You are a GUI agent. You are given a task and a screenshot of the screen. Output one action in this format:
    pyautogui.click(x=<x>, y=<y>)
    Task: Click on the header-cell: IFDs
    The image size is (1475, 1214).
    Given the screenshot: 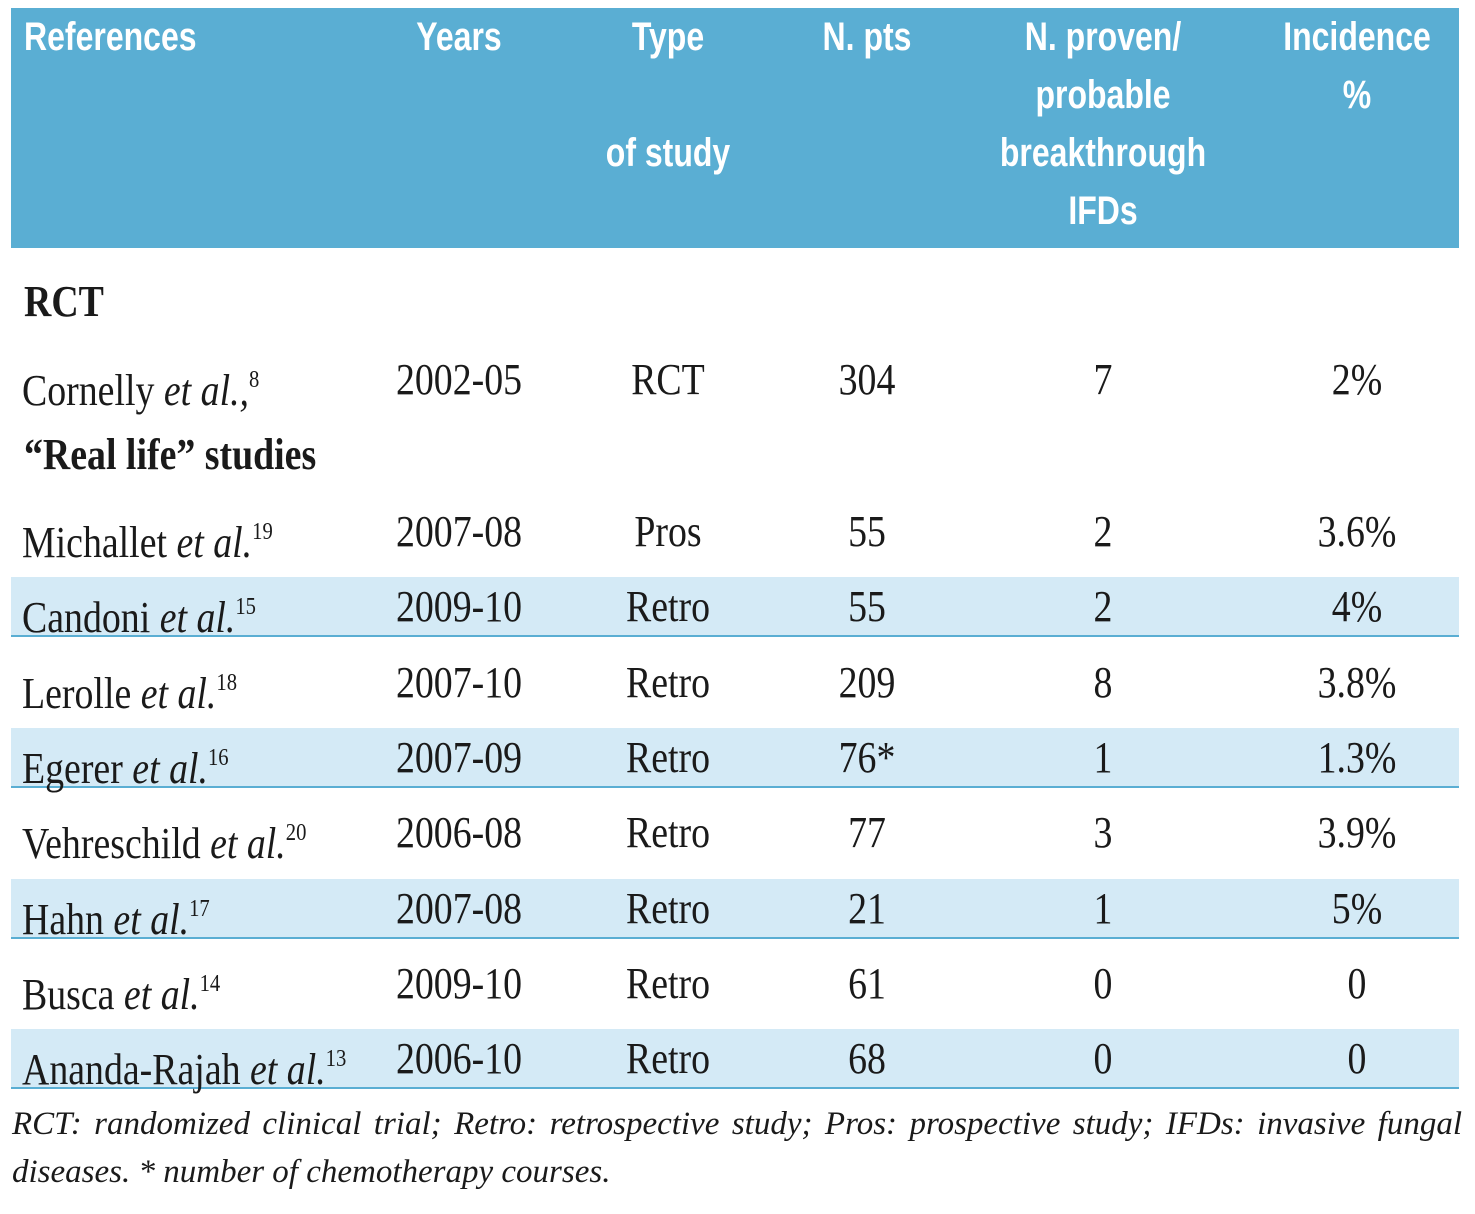 What is the action you would take?
    pyautogui.click(x=1103, y=211)
    